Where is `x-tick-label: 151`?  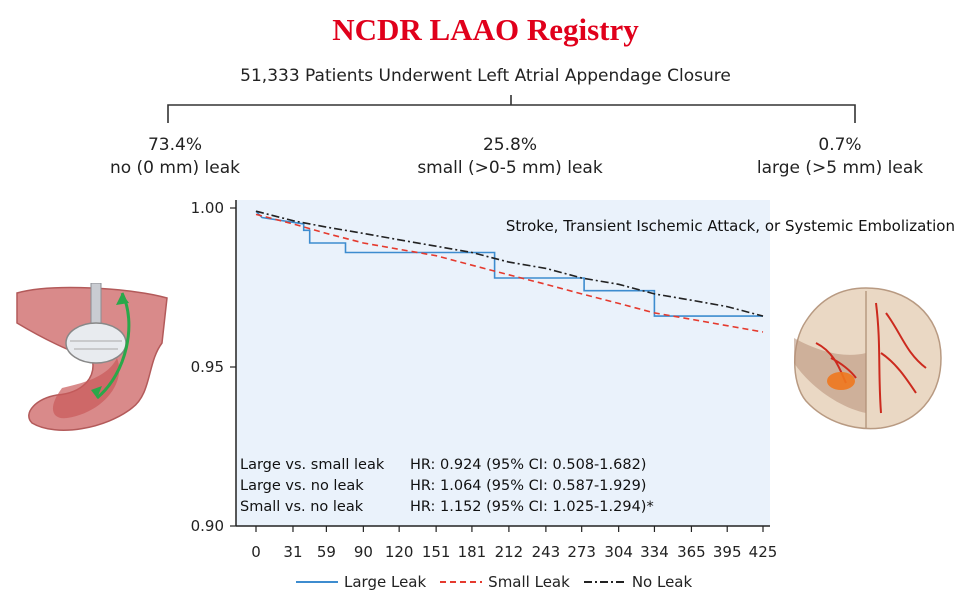
x-tick-label: 151 is located at coordinates (436, 552).